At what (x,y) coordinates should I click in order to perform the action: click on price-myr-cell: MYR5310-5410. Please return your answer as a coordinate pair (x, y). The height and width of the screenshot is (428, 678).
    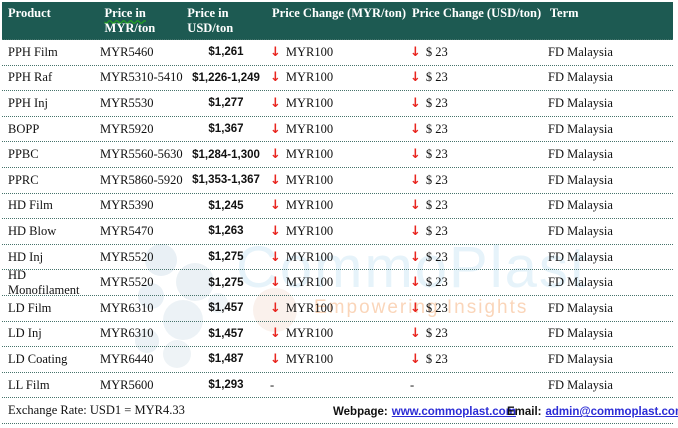
    Looking at the image, I should click on (141, 77).